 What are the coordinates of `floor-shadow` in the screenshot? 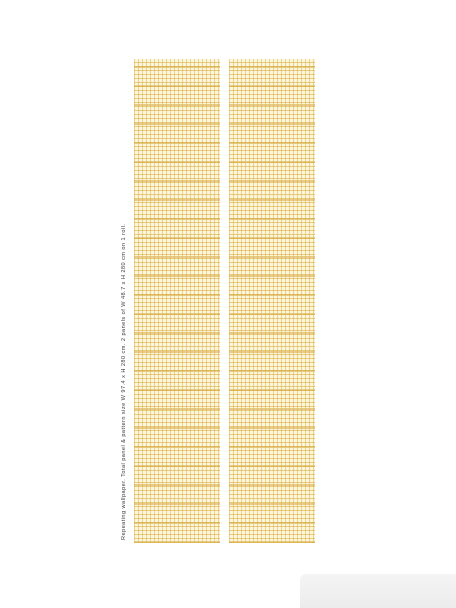 It's located at (378, 591).